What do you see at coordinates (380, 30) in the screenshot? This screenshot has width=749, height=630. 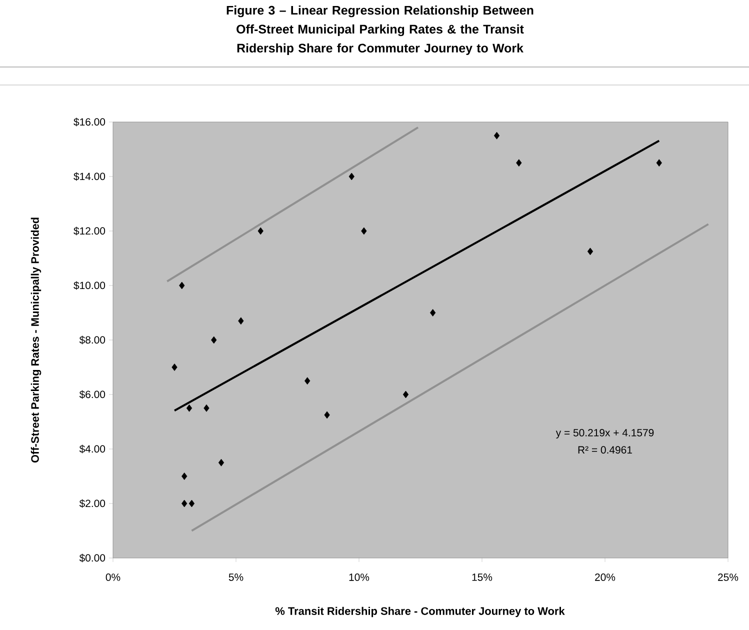 I see `chart-title: Figure 3 – Linear Regression Relationship Between Off-Street Municipal Parking Rates & the Transit Ridership Share for Commuter Journey to Work` at bounding box center [380, 30].